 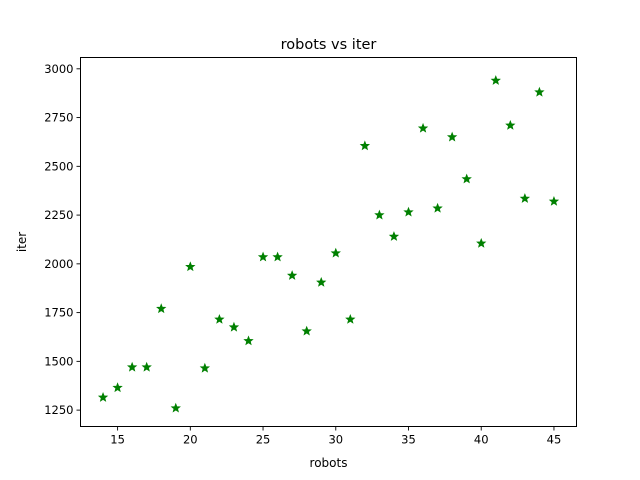 I want to click on y-axis-ticks: 1250 1500 1750 2000 2250 2500 2750 3000, so click(x=62, y=239).